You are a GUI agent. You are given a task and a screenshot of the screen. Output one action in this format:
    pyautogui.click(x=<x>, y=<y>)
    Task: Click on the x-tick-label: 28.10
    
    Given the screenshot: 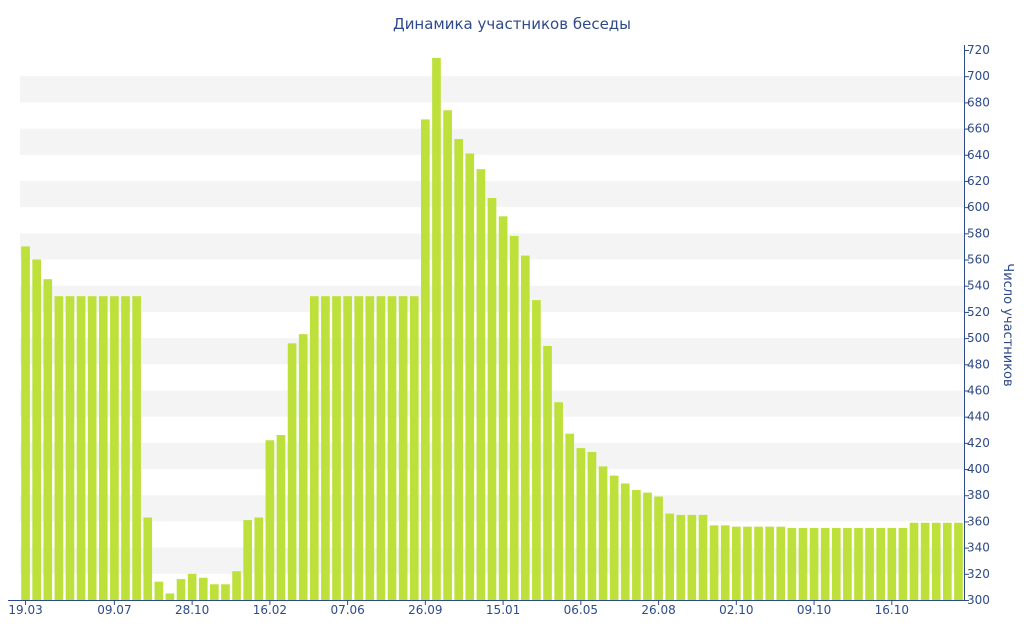 What is the action you would take?
    pyautogui.click(x=192, y=610)
    